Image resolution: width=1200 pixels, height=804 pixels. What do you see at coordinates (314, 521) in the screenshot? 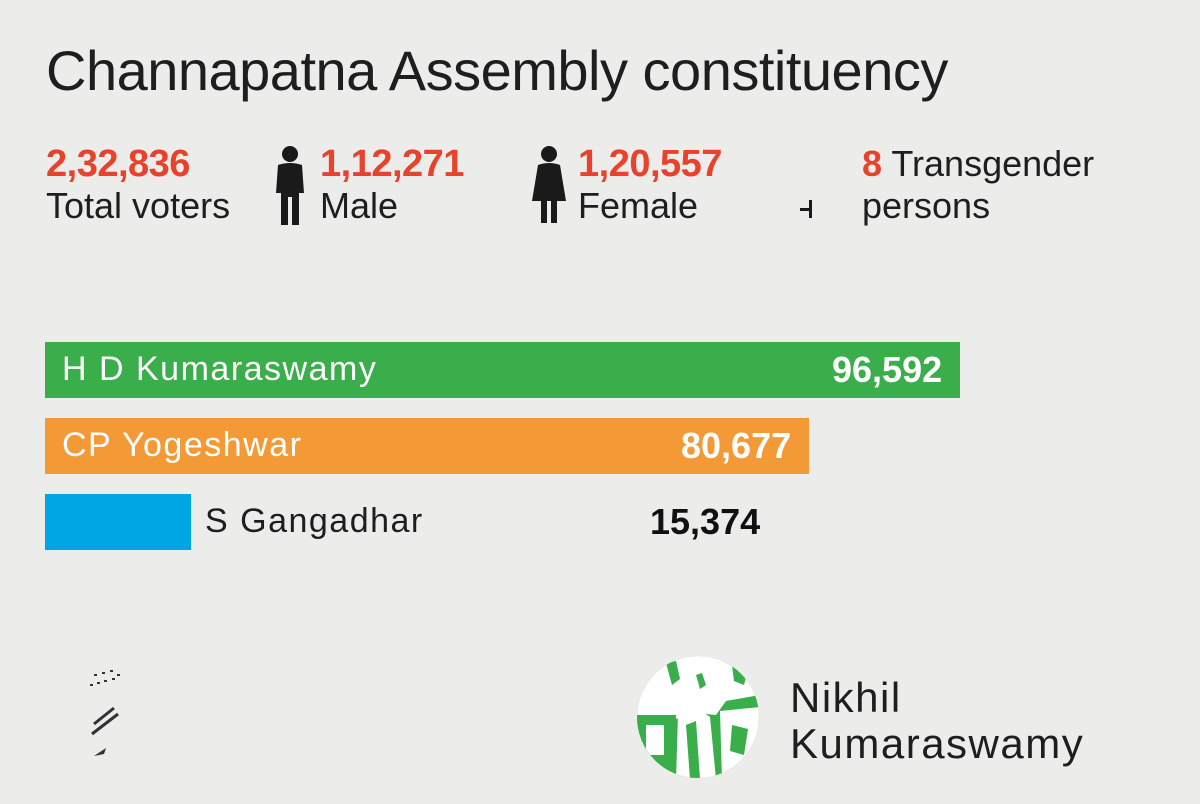
I see `bar-label-s-gangadhar: S Gangadhar` at bounding box center [314, 521].